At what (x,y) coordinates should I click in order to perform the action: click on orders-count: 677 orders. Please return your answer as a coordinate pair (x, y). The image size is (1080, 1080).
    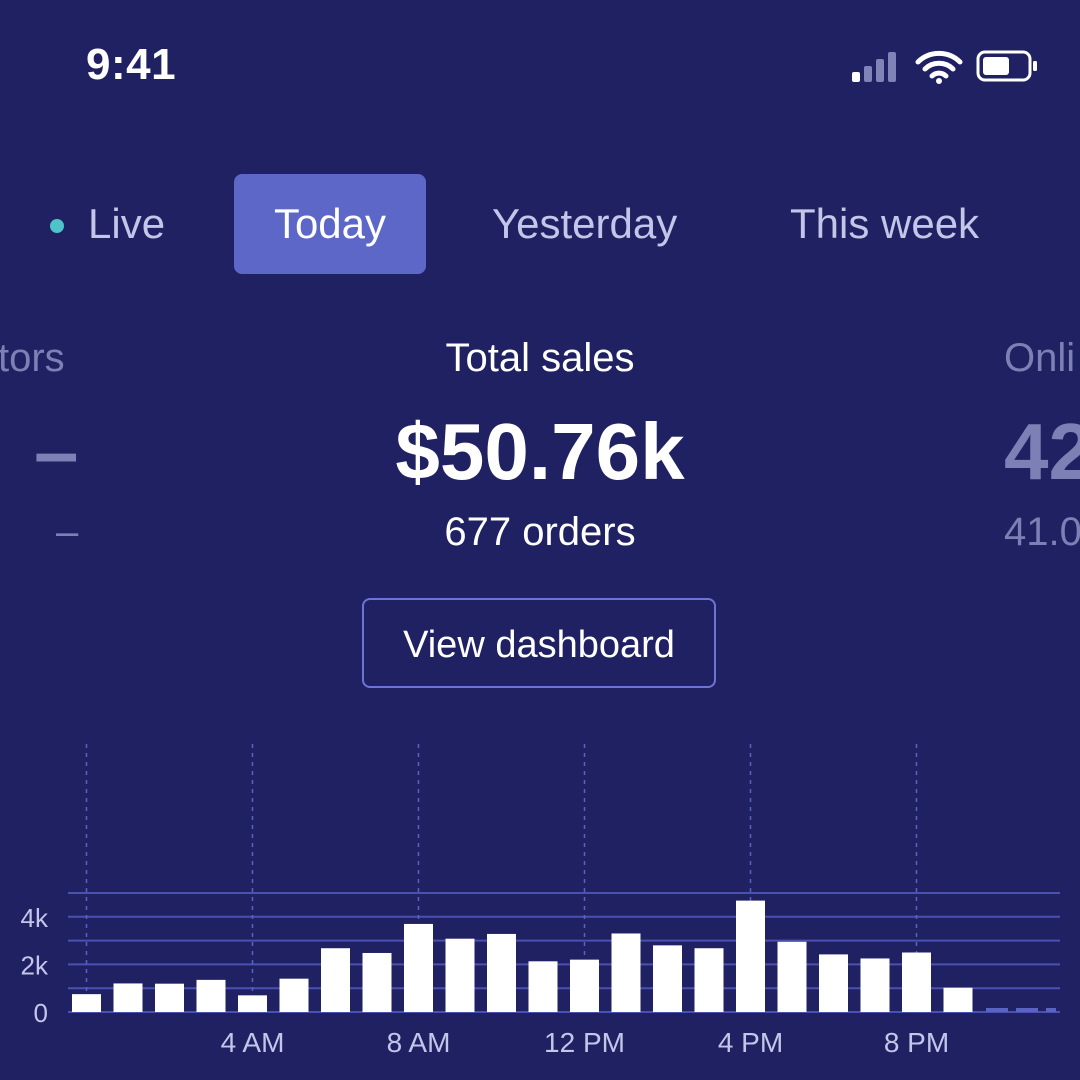
    Looking at the image, I should click on (540, 532).